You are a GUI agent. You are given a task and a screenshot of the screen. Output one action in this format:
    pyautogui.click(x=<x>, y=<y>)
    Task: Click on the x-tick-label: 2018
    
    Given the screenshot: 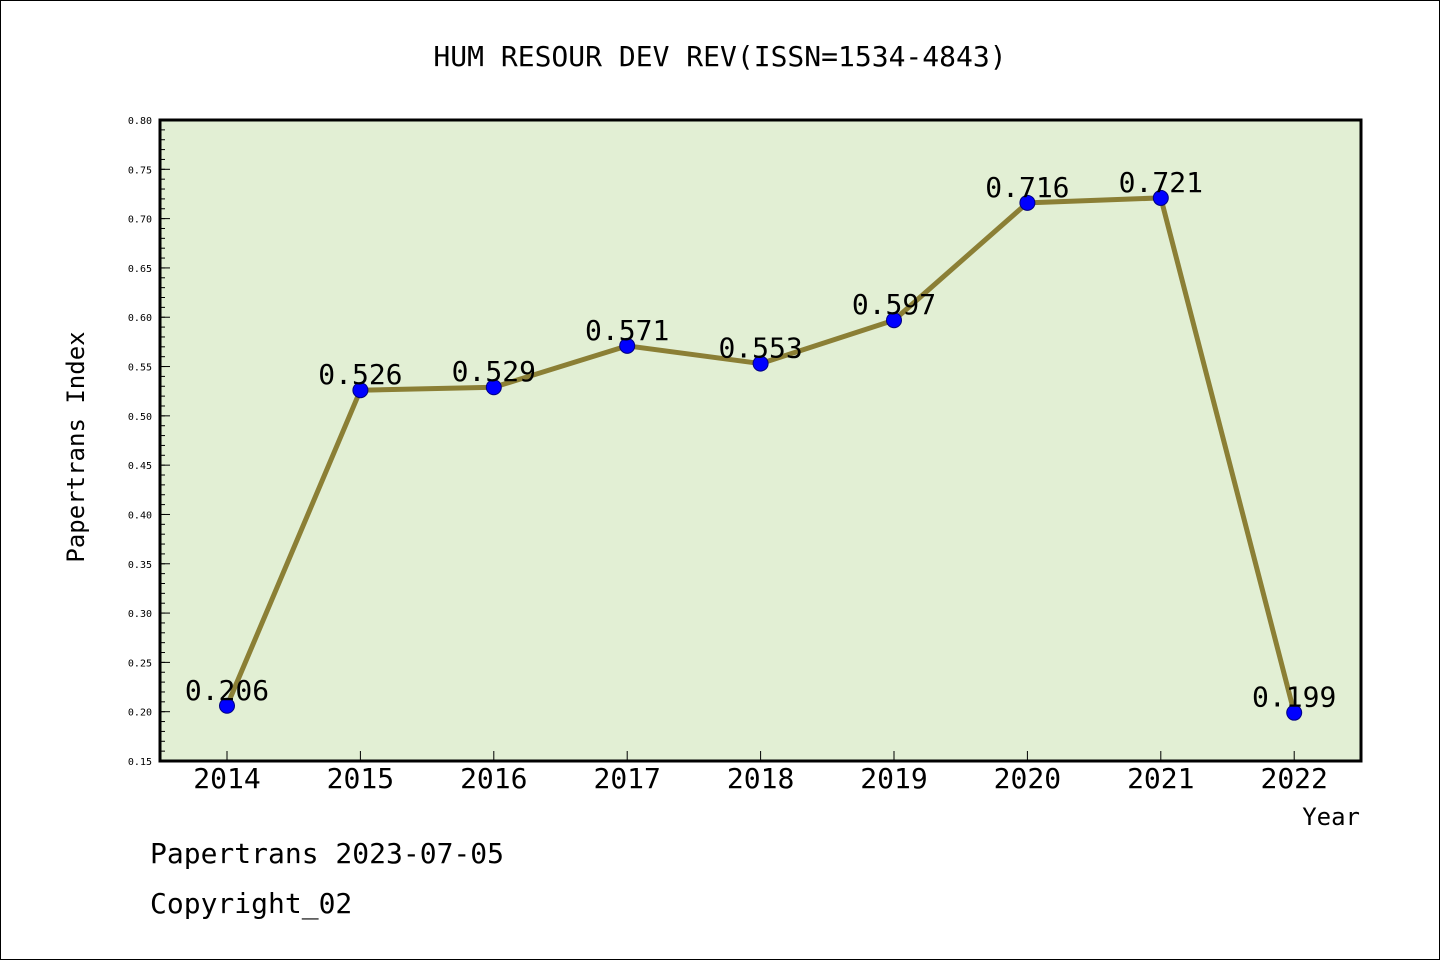 What is the action you would take?
    pyautogui.click(x=760, y=778)
    